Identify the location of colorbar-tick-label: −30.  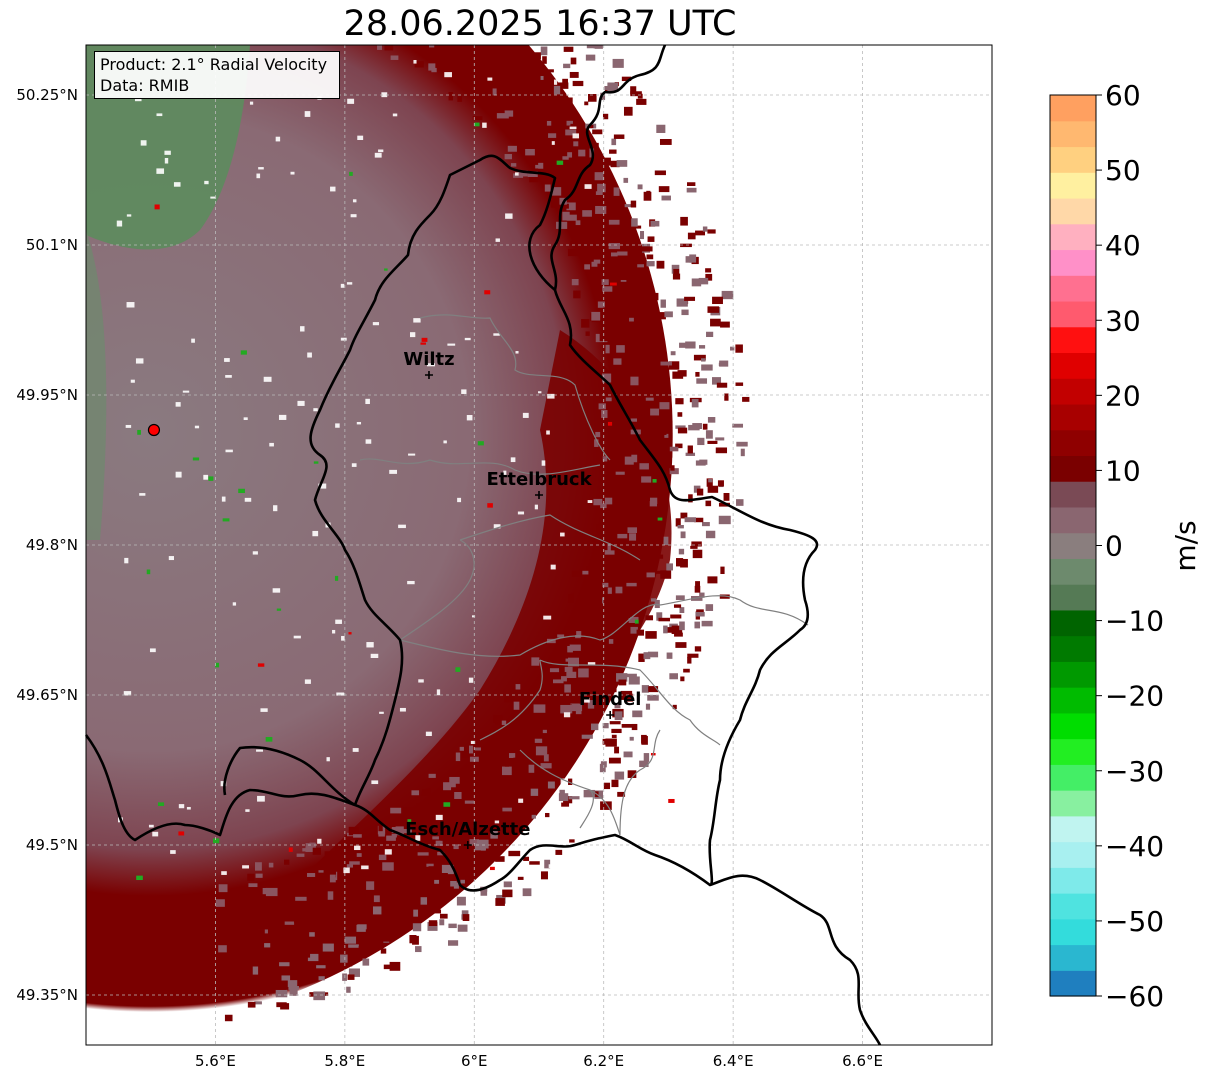
(1134, 771).